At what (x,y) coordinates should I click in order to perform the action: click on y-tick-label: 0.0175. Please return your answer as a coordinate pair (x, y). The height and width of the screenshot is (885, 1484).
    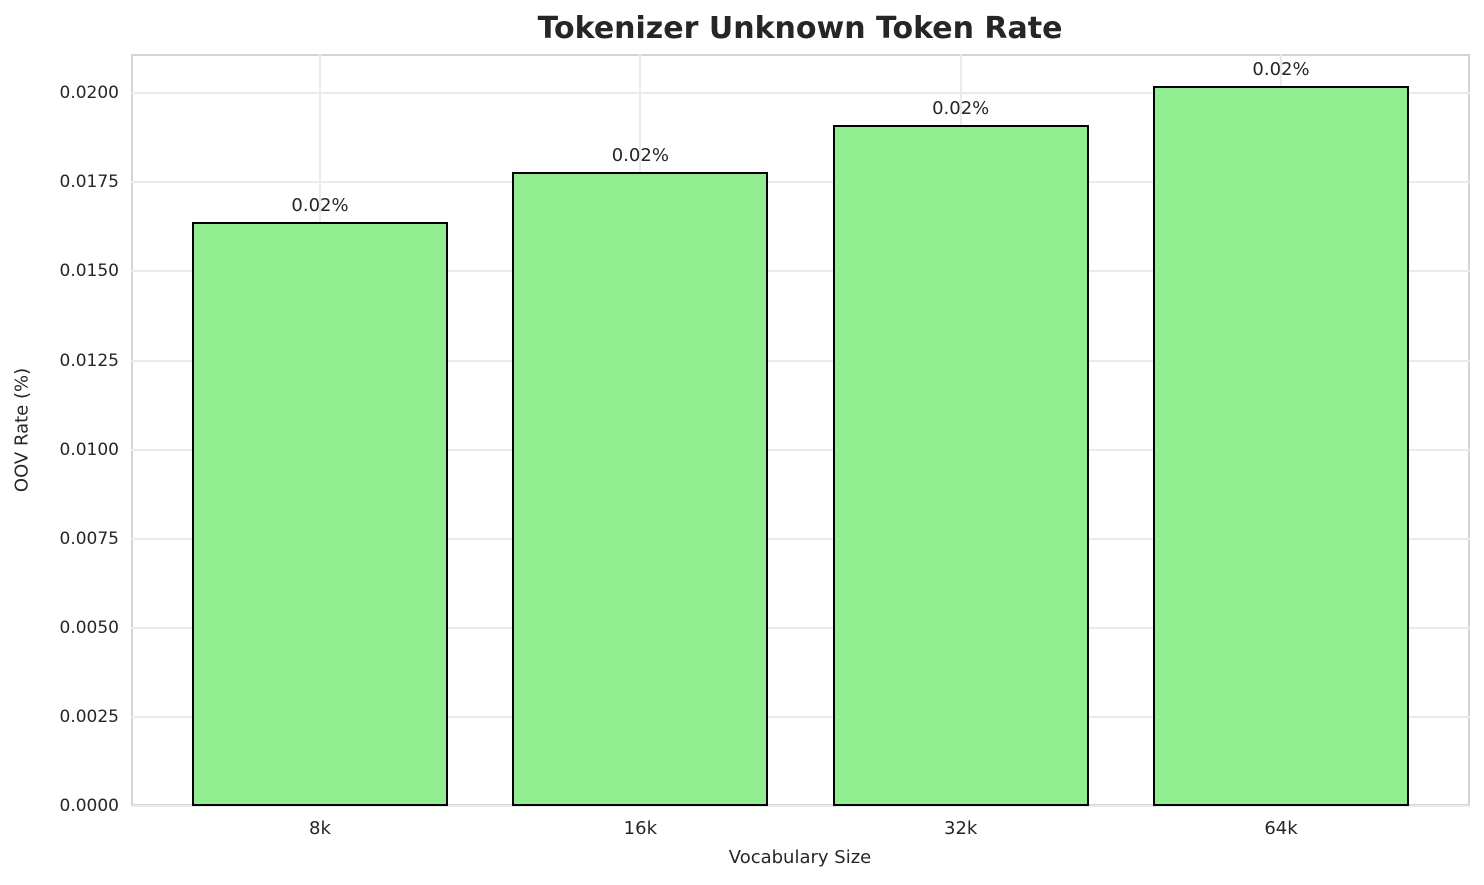
    Looking at the image, I should click on (89, 182).